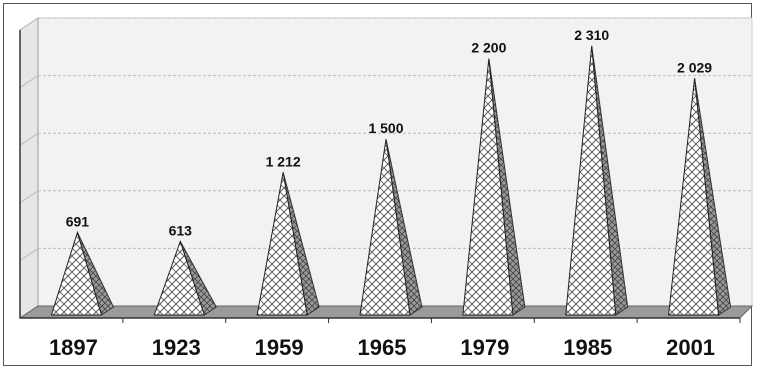 Image resolution: width=757 pixels, height=371 pixels. I want to click on data-label: 1 212, so click(283, 161).